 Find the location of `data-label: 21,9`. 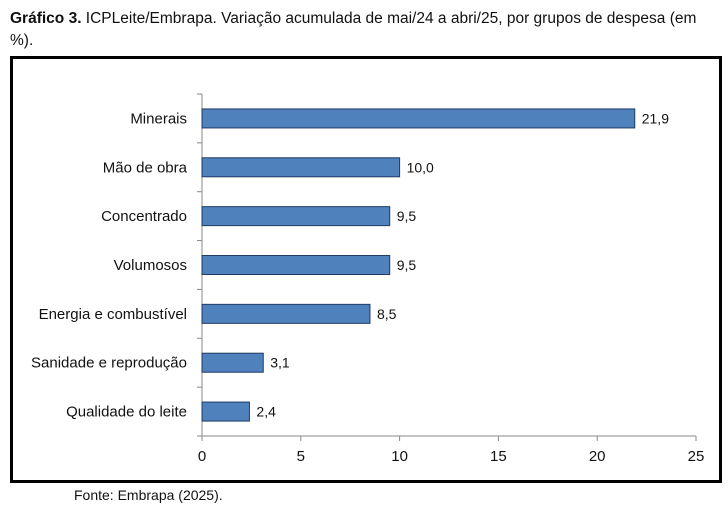

data-label: 21,9 is located at coordinates (655, 118).